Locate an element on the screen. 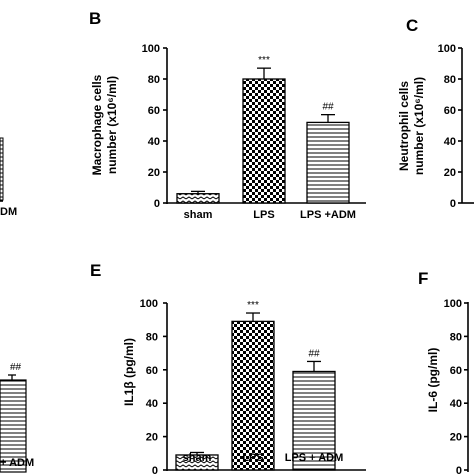 This screenshot has height=474, width=474. c-y-ticks: 100 80 60 40 20 0 is located at coordinates (450, 126).